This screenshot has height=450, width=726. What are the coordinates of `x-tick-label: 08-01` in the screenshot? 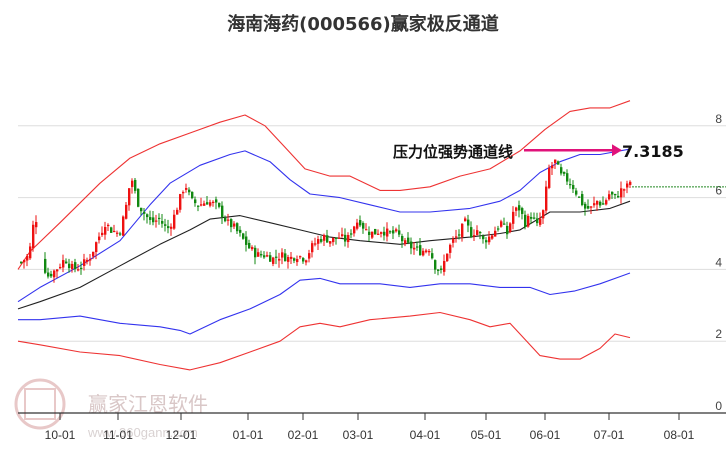 It's located at (679, 435).